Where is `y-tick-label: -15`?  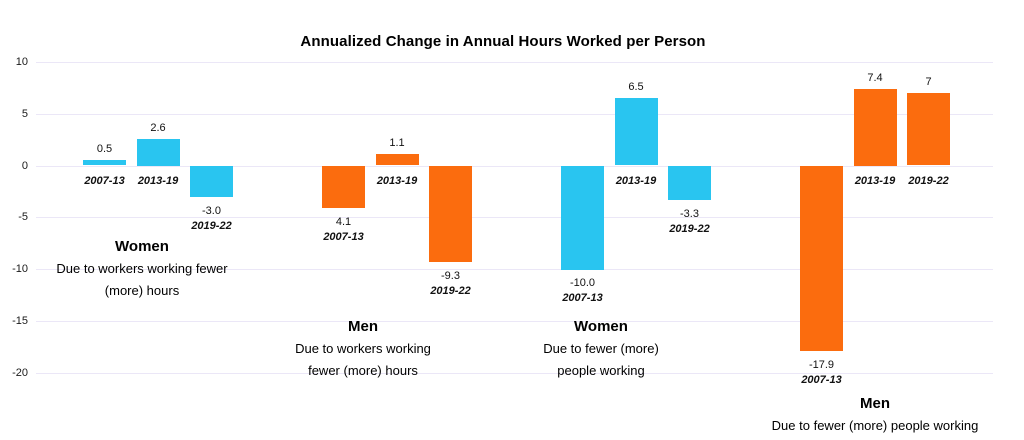
y-tick-label: -15 is located at coordinates (20, 321).